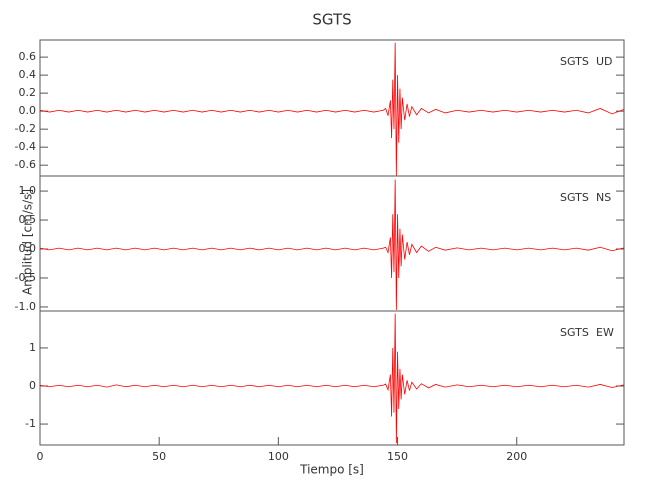  What do you see at coordinates (604, 61) in the screenshot?
I see `component-label: UD` at bounding box center [604, 61].